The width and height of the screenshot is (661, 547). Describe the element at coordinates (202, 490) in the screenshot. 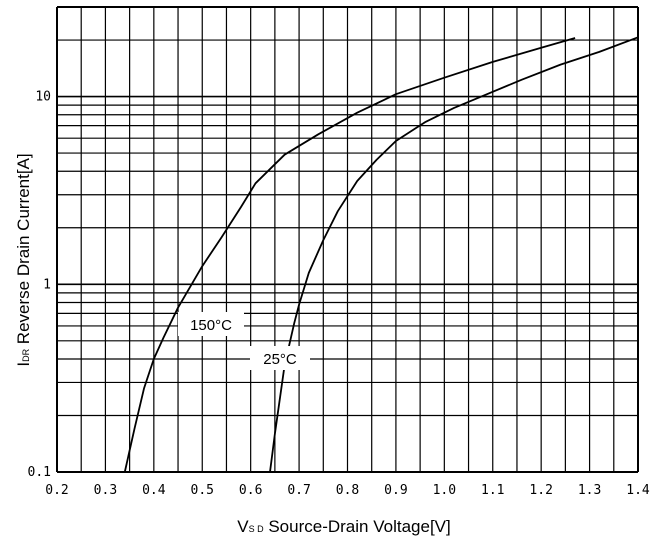

I see `x-tick-label: 0.5` at that location.